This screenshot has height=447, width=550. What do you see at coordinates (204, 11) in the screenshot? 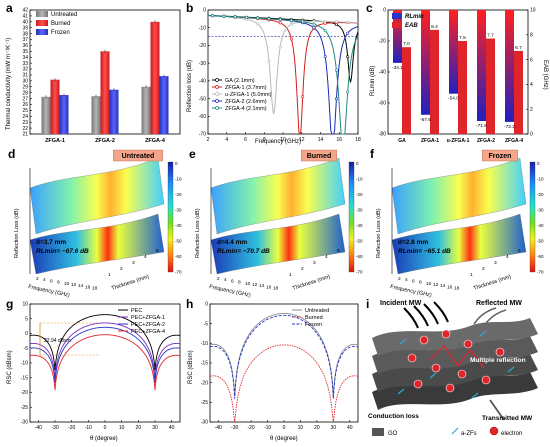
I see `panel-b-ytick-label: 0` at bounding box center [204, 11].